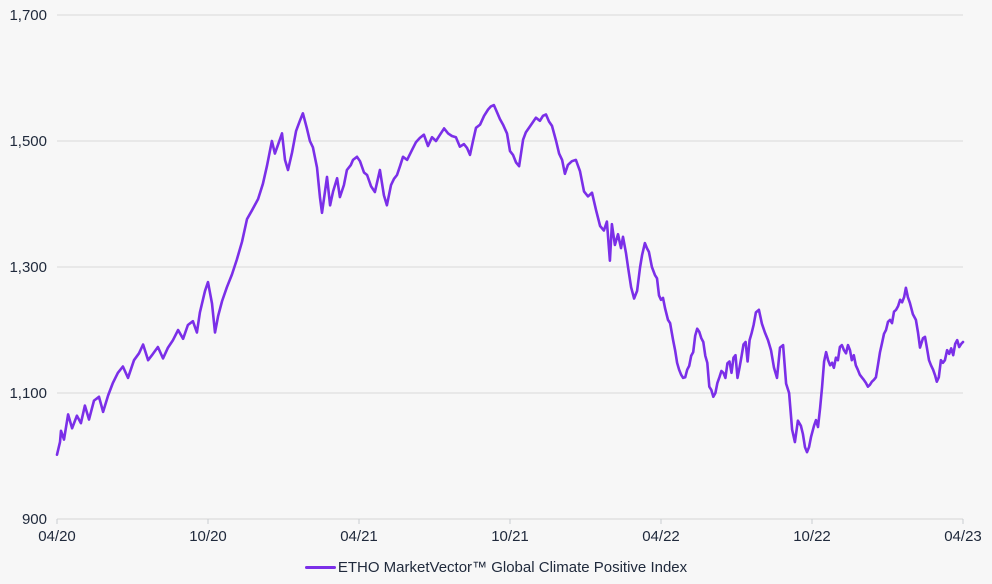 This screenshot has height=584, width=992. I want to click on x-axis-tick-label: 04/23, so click(963, 536).